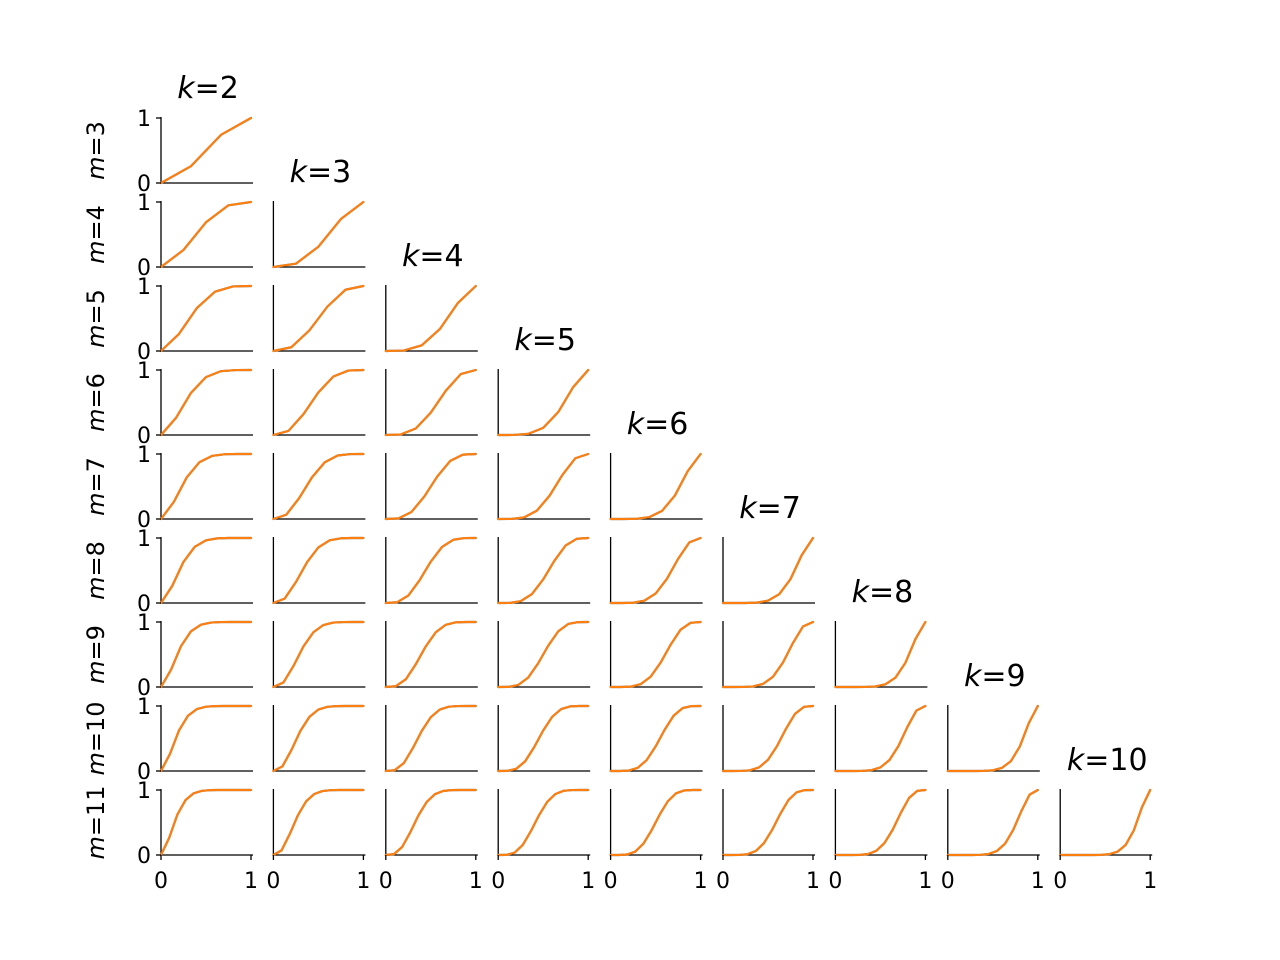 This screenshot has width=1280, height=960. I want to click on series-1-line-m10-k8, so click(880, 738).